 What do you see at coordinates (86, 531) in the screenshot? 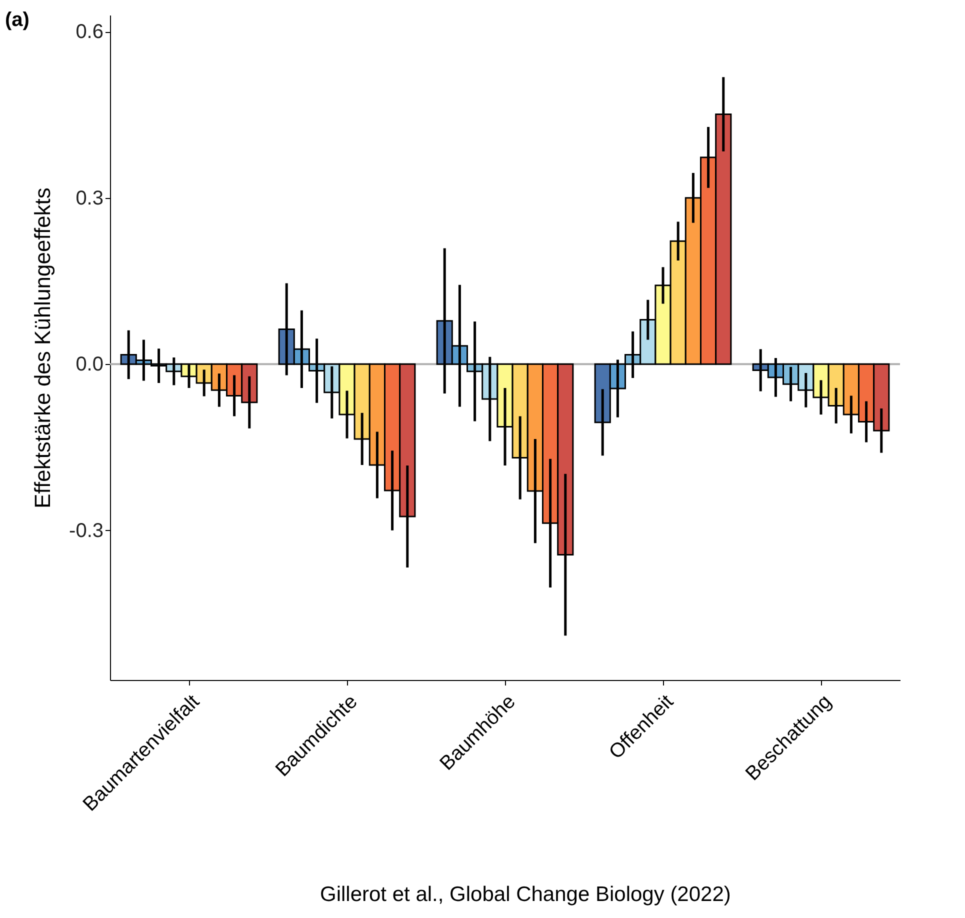
I see `y-tick-label: -0.3` at bounding box center [86, 531].